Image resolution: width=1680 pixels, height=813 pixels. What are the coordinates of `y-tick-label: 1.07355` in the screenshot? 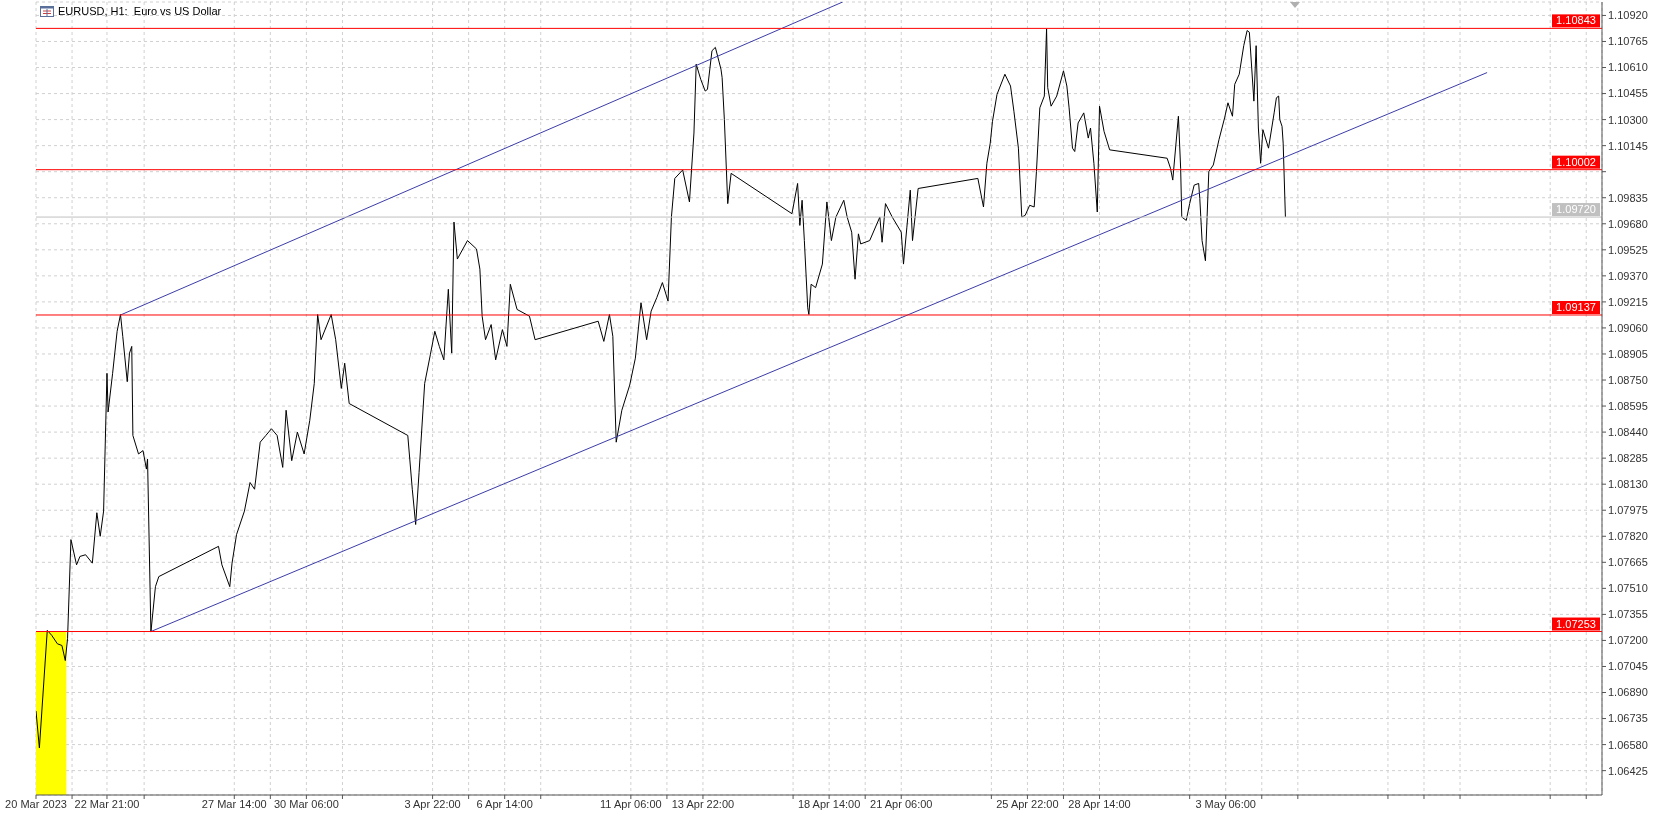 It's located at (1628, 614).